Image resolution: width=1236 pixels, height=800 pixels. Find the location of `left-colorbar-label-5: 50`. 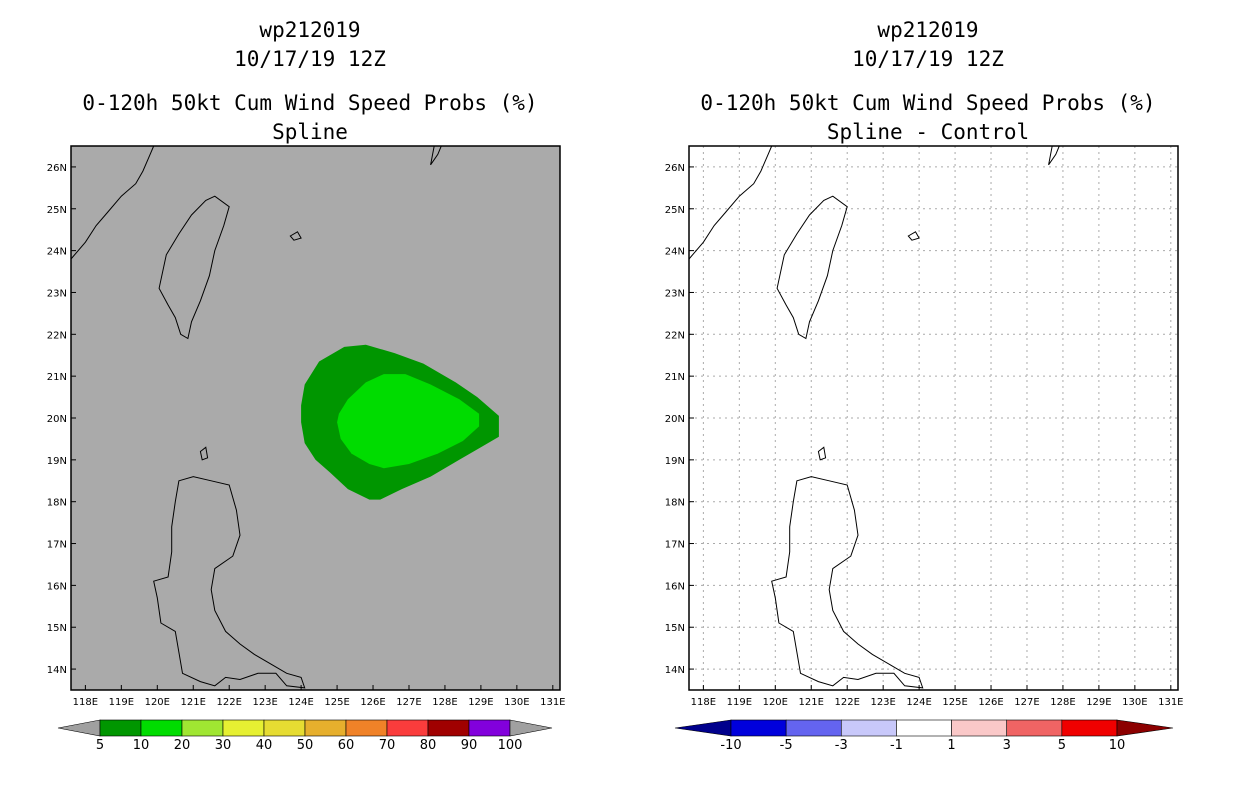

left-colorbar-label-5: 50 is located at coordinates (305, 745).